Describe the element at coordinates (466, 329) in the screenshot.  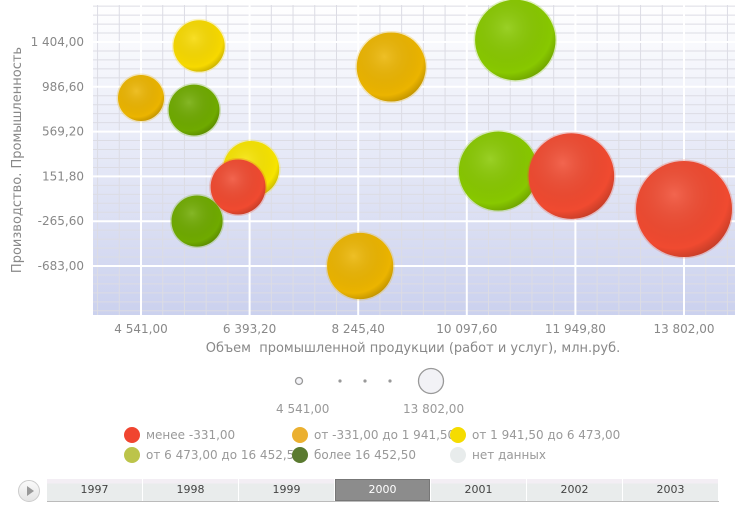
I see `x-tick-label: 10 097,60` at that location.